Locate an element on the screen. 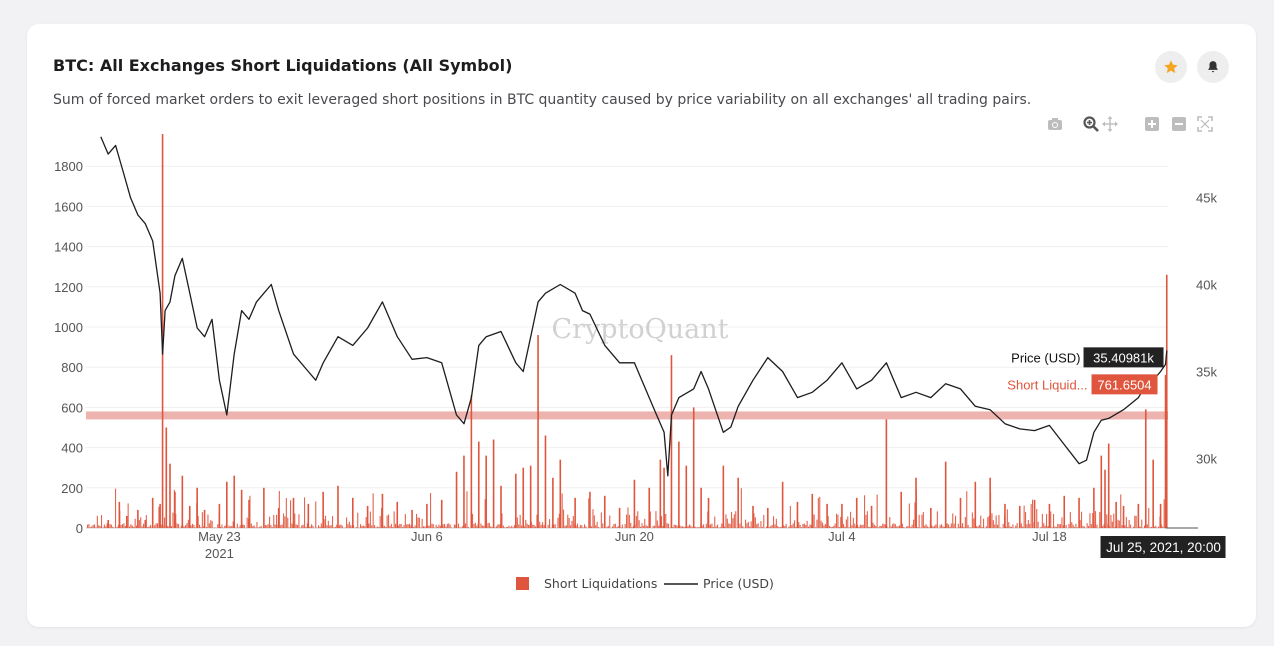 The image size is (1274, 646). alert-button is located at coordinates (1213, 67).